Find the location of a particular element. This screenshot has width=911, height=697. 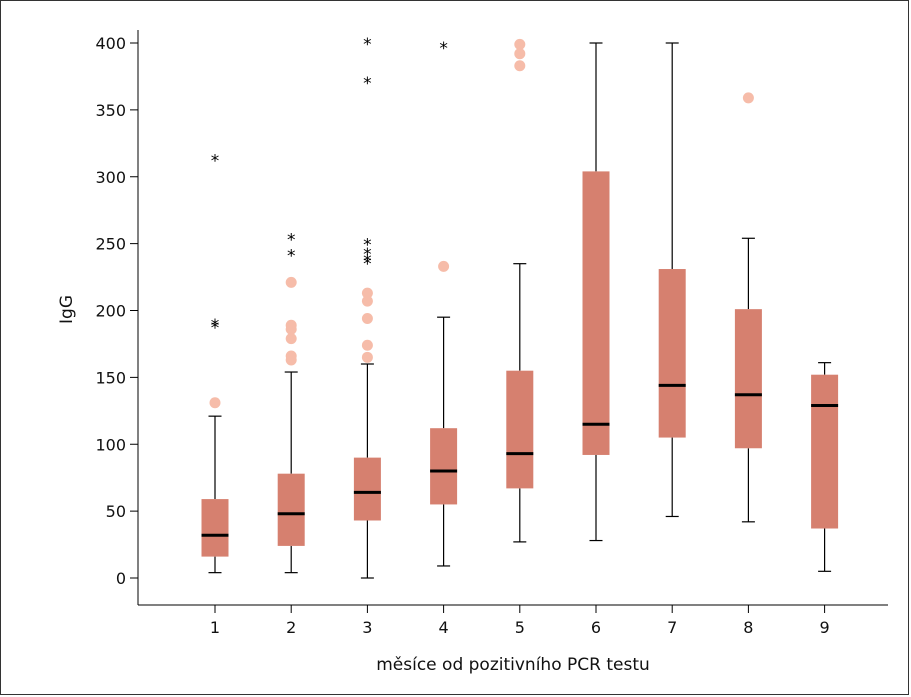

x-tick-label: 3 is located at coordinates (367, 627).